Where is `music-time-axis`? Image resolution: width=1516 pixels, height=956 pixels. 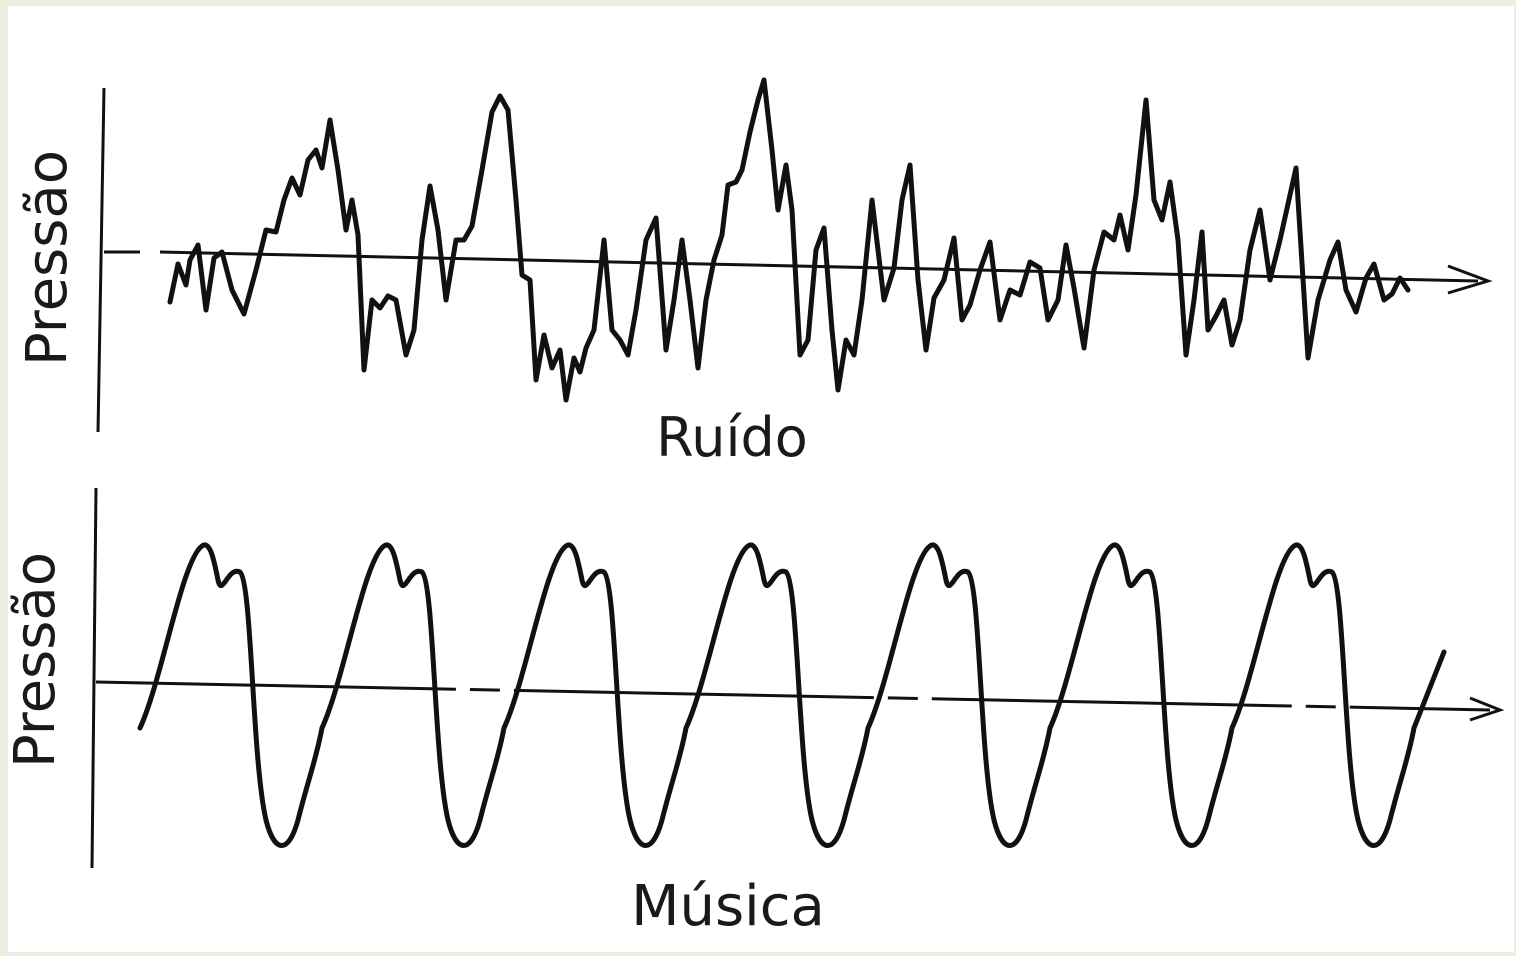 music-time-axis is located at coordinates (793, 696).